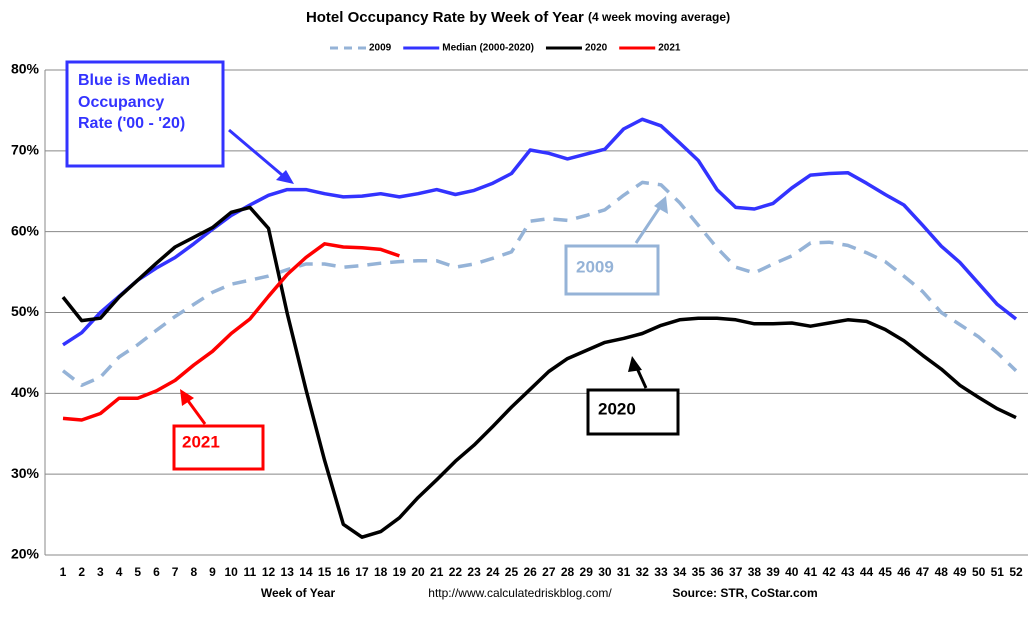 This screenshot has height=627, width=1036. I want to click on source: Source: STR, CoStar.com, so click(744, 593).